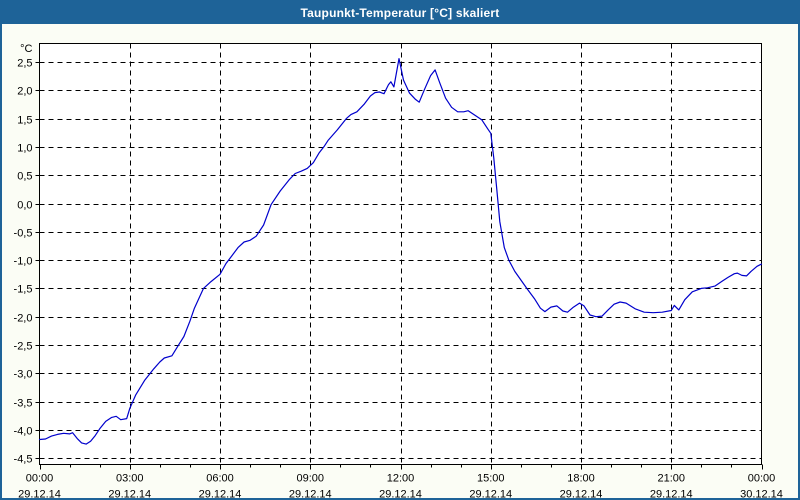  What do you see at coordinates (26, 49) in the screenshot?
I see `y-axis-unit-label: °C` at bounding box center [26, 49].